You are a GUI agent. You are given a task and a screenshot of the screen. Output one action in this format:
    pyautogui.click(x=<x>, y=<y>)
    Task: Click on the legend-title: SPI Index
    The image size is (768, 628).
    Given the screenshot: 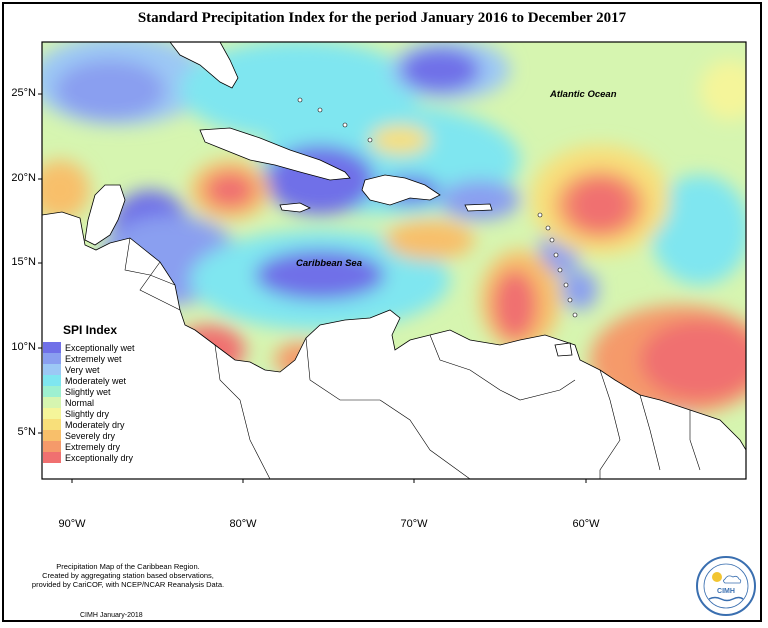 What is the action you would take?
    pyautogui.click(x=90, y=330)
    